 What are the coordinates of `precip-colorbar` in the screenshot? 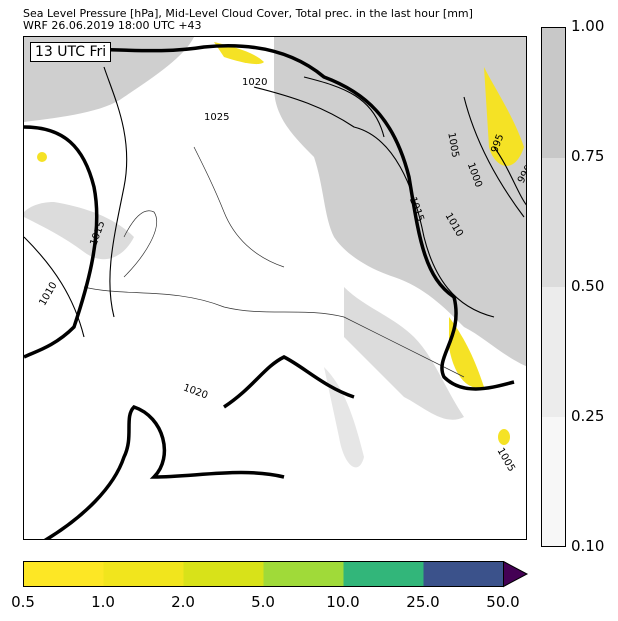 It's located at (276, 574).